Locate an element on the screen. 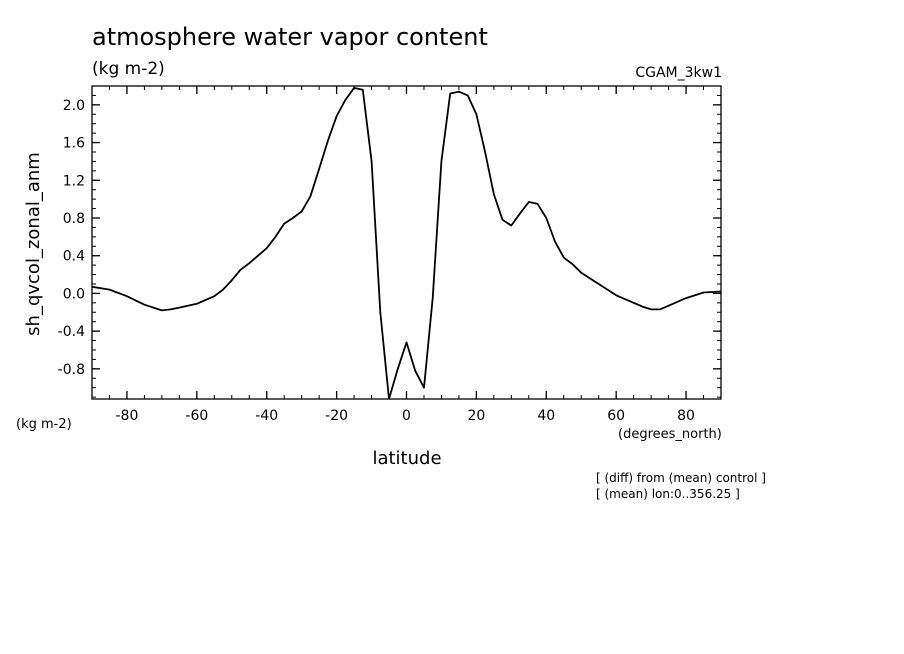 This screenshot has width=904, height=654. y-tick-label: 2.0 is located at coordinates (74, 106).